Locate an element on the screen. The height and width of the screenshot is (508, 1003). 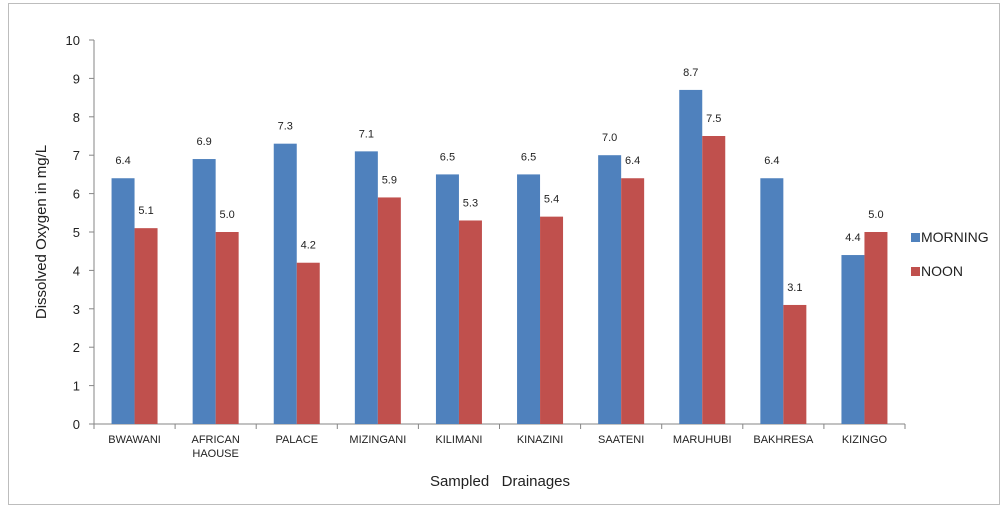
x-category-label: MIZINGANI is located at coordinates (377, 440).